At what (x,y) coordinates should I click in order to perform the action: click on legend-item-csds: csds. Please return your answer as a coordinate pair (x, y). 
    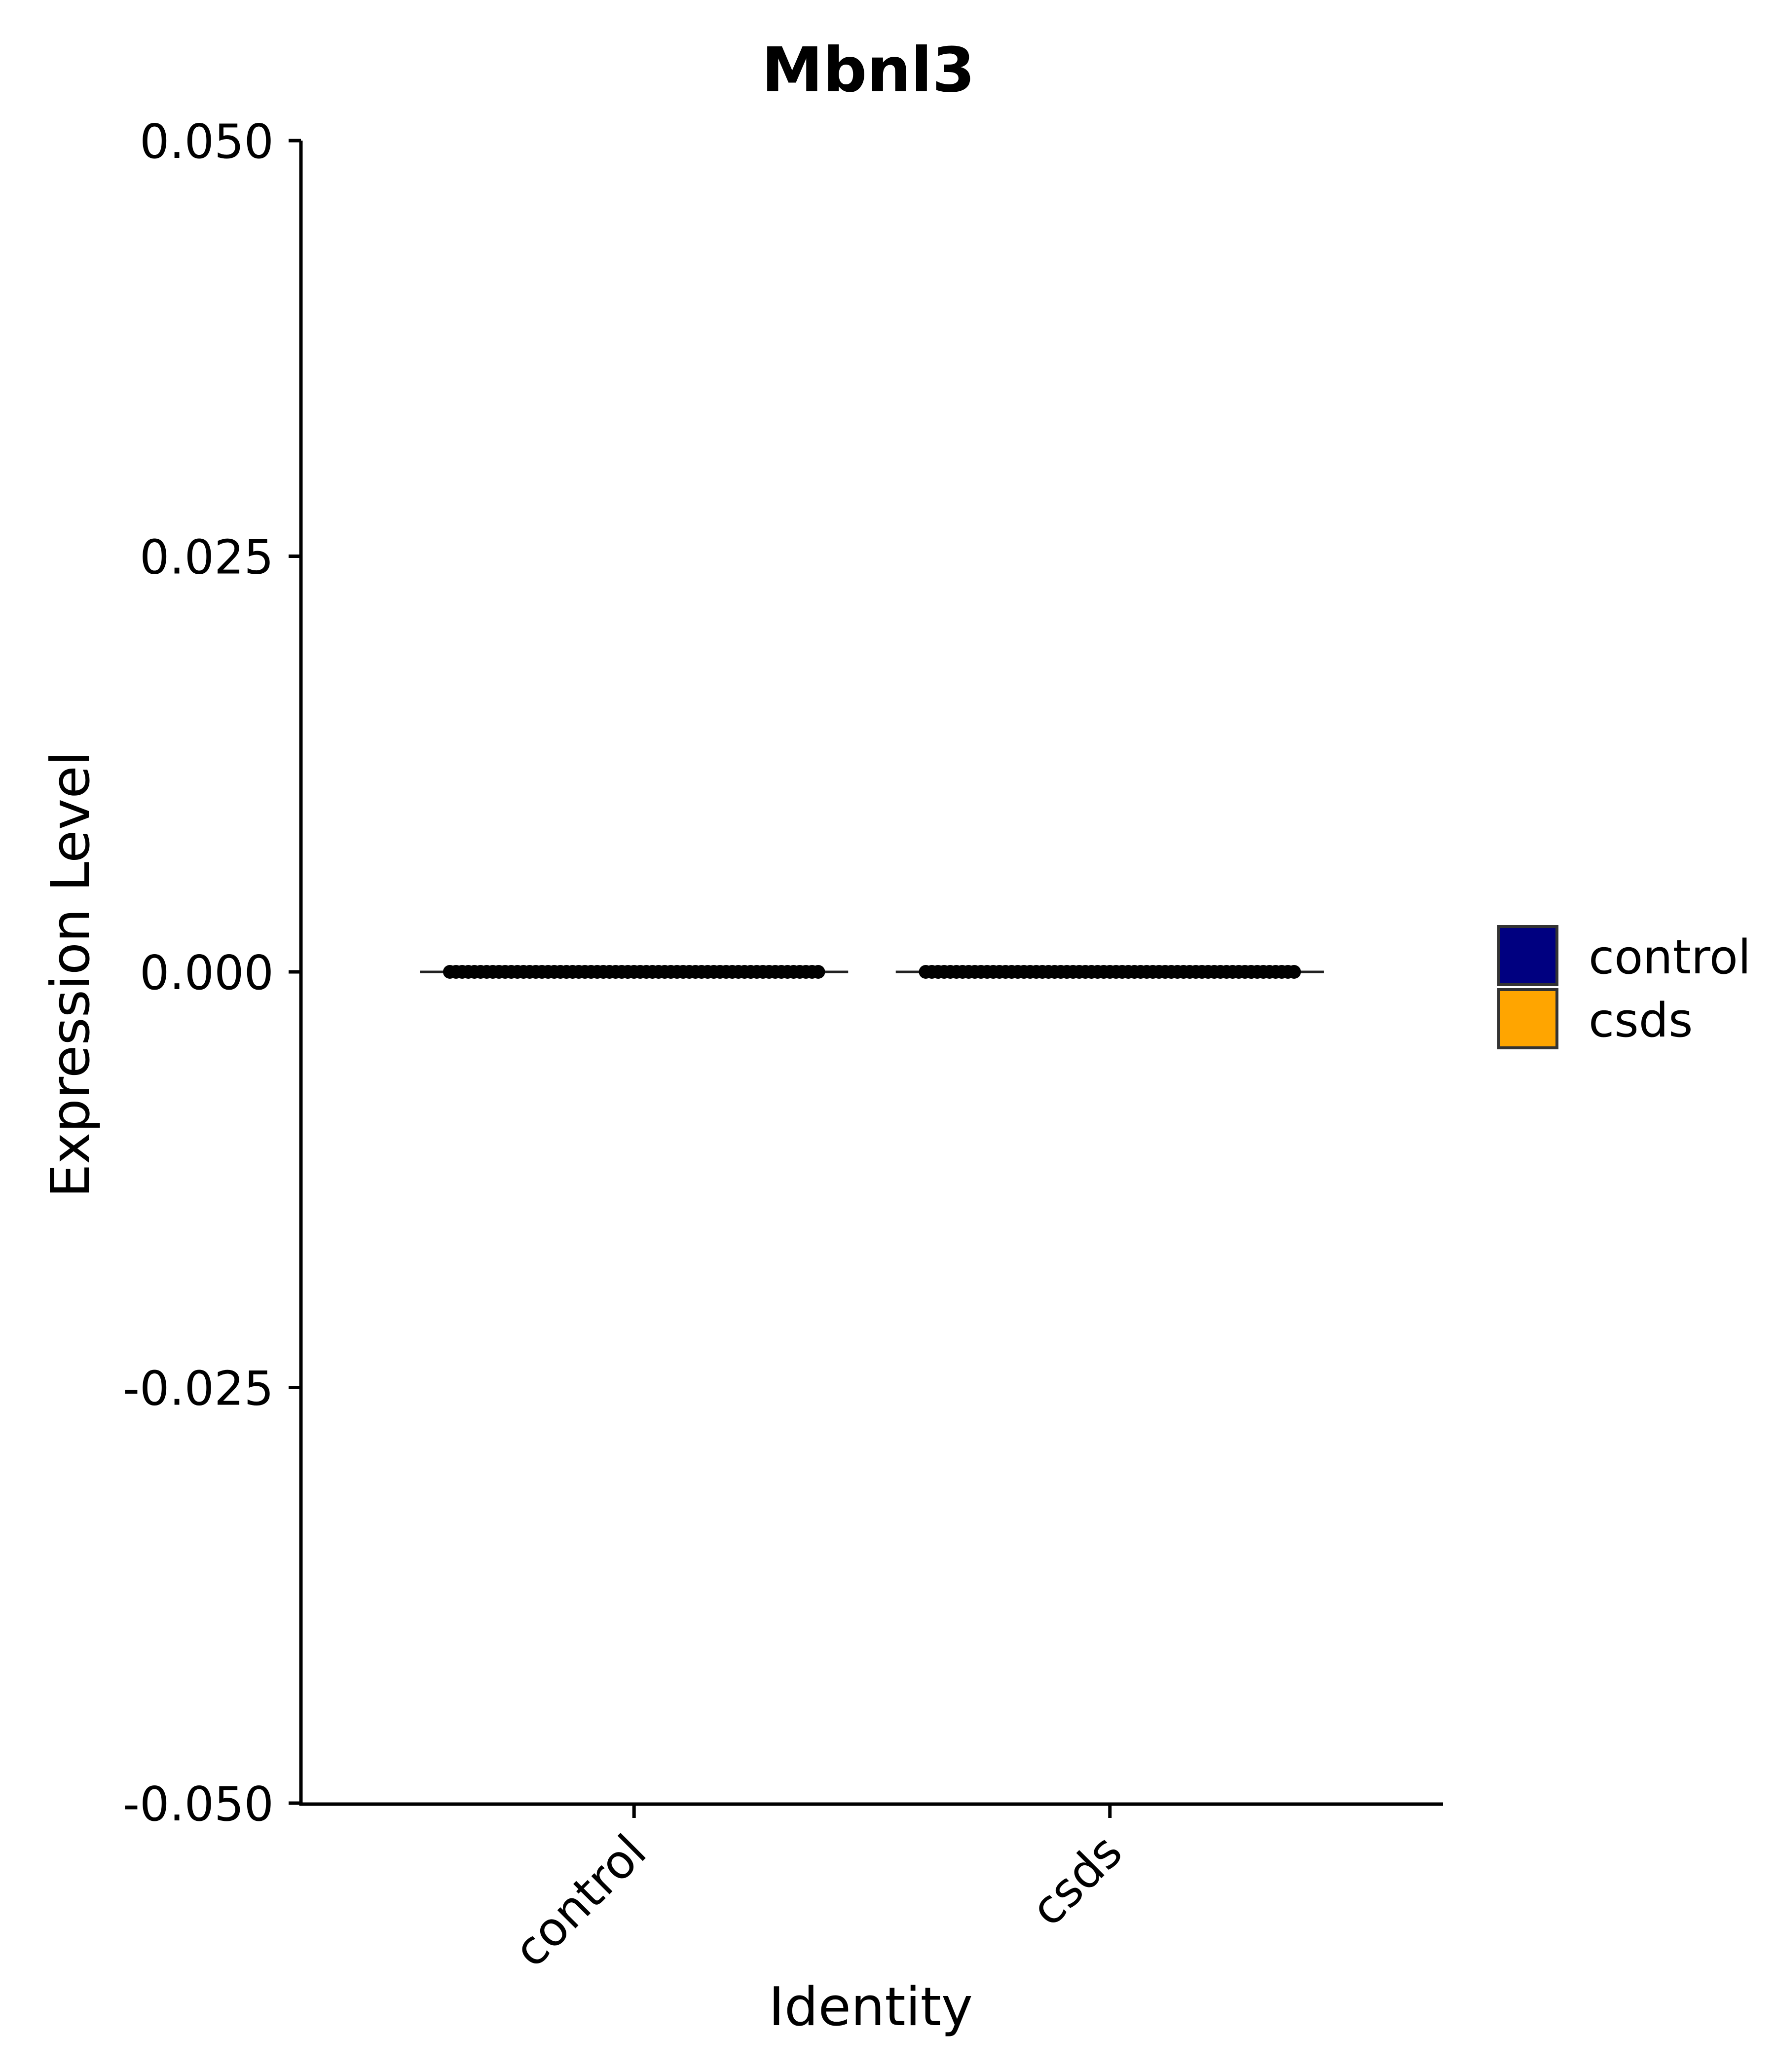
    Looking at the image, I should click on (1595, 1018).